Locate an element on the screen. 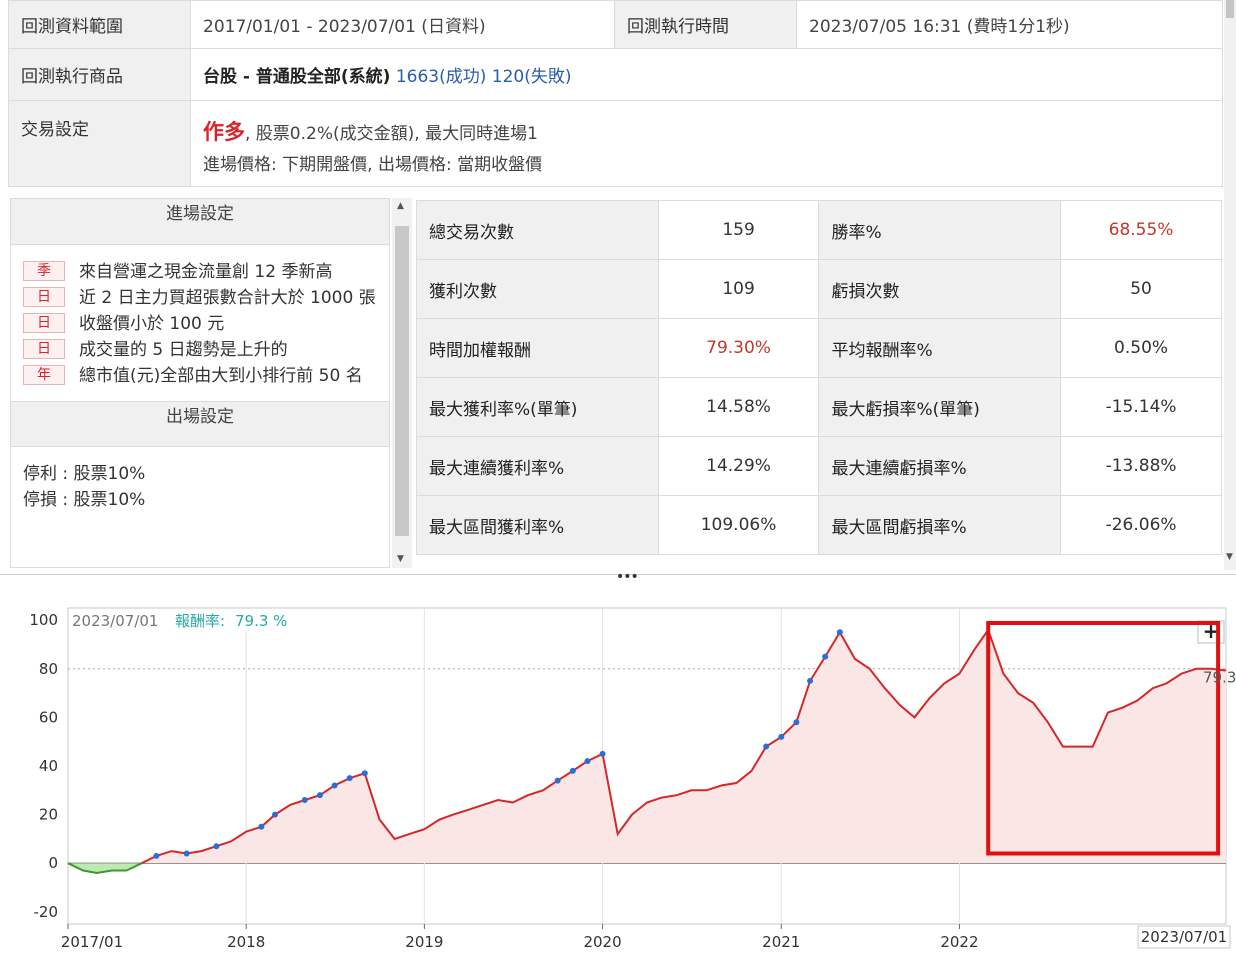  y-tick-label: 40 is located at coordinates (48, 766).